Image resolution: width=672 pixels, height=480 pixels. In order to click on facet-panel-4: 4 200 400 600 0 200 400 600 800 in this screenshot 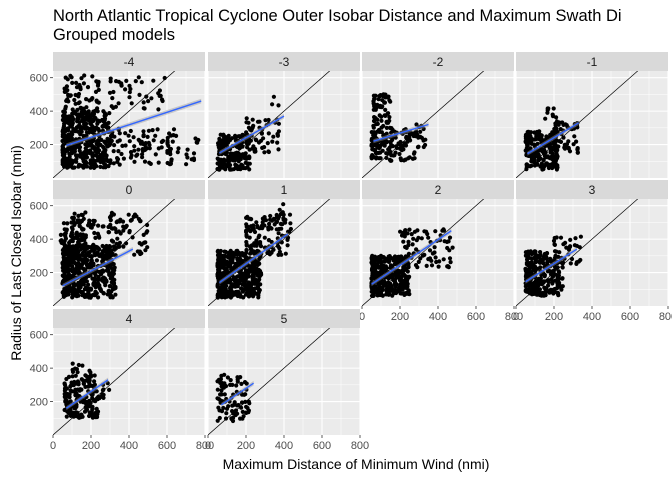, I will do `click(122, 380)`.